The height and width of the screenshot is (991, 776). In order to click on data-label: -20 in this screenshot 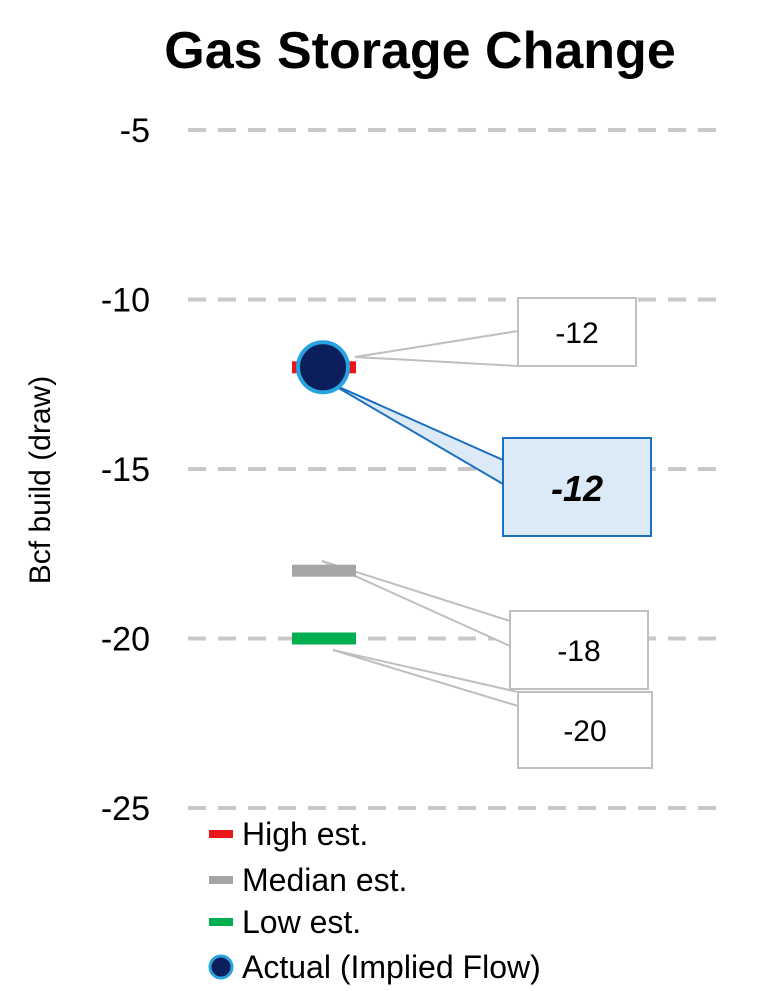, I will do `click(584, 731)`.